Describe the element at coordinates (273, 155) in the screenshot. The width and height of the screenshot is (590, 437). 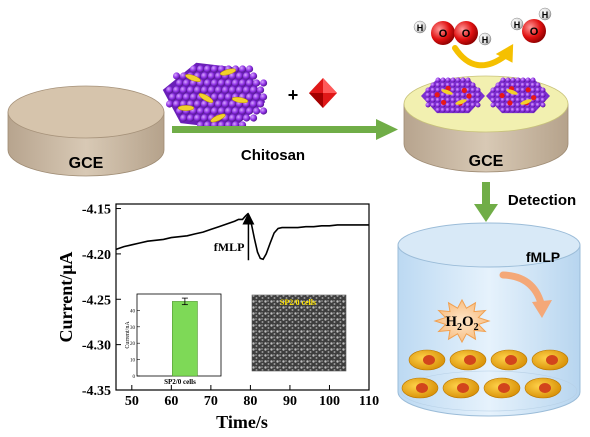
I see `chitosan-label: Chitosan` at that location.